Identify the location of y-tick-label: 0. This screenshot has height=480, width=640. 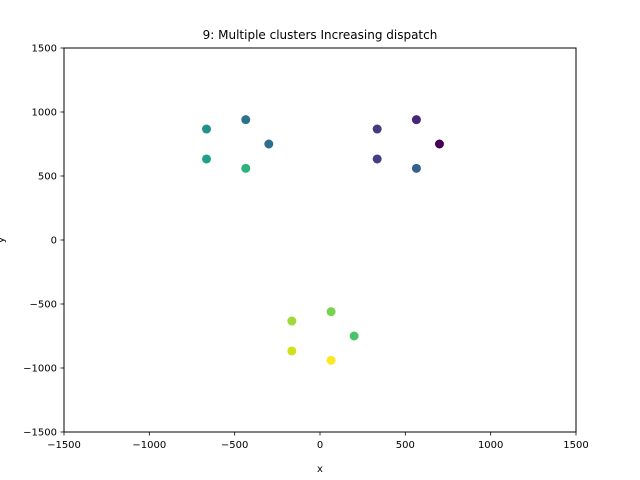
(54, 241).